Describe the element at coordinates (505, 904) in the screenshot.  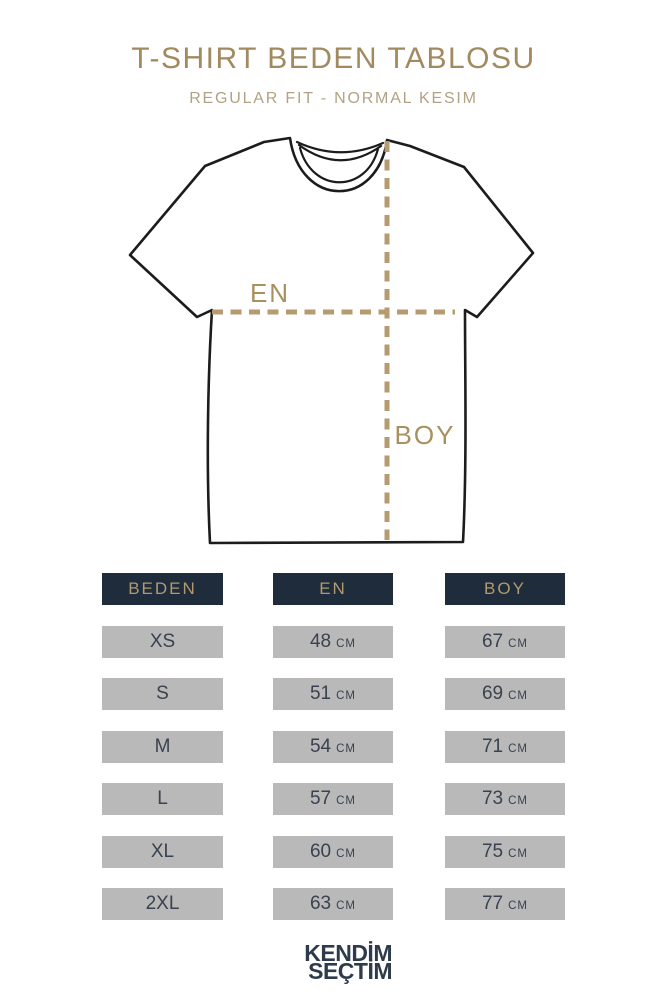
I see `boy-value-cell: 77 CM` at that location.